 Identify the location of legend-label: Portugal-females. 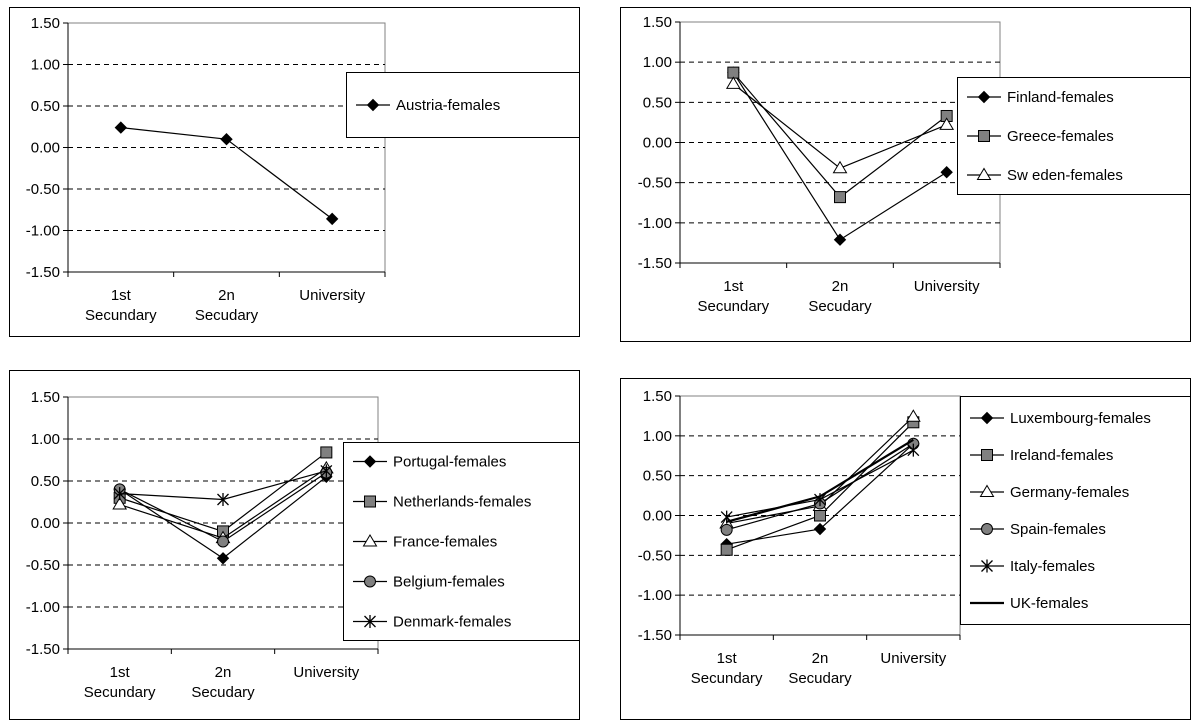
(449, 462).